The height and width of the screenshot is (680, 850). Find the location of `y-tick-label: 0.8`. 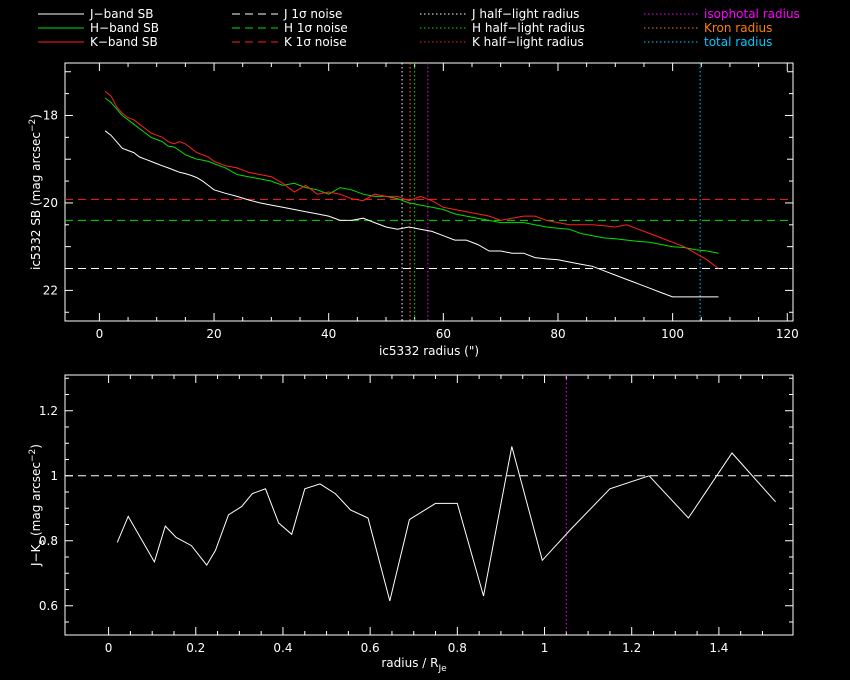

y-tick-label: 0.8 is located at coordinates (48, 541).